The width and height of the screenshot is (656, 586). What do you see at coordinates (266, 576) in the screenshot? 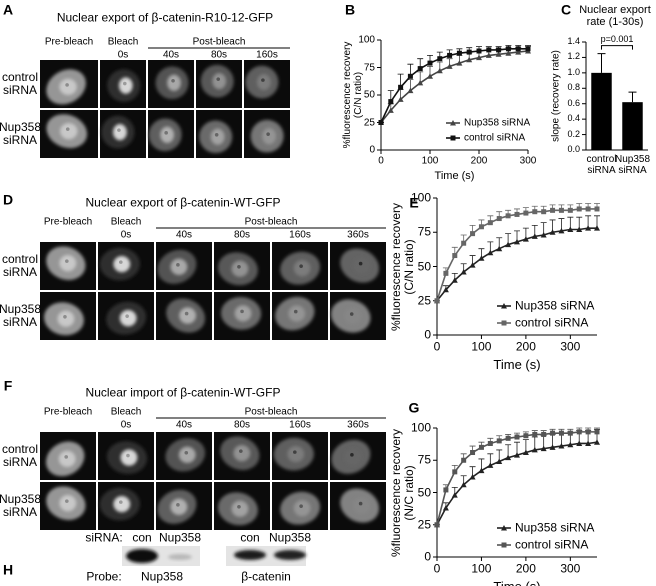
I see `probe-label: β-catenin` at bounding box center [266, 576].